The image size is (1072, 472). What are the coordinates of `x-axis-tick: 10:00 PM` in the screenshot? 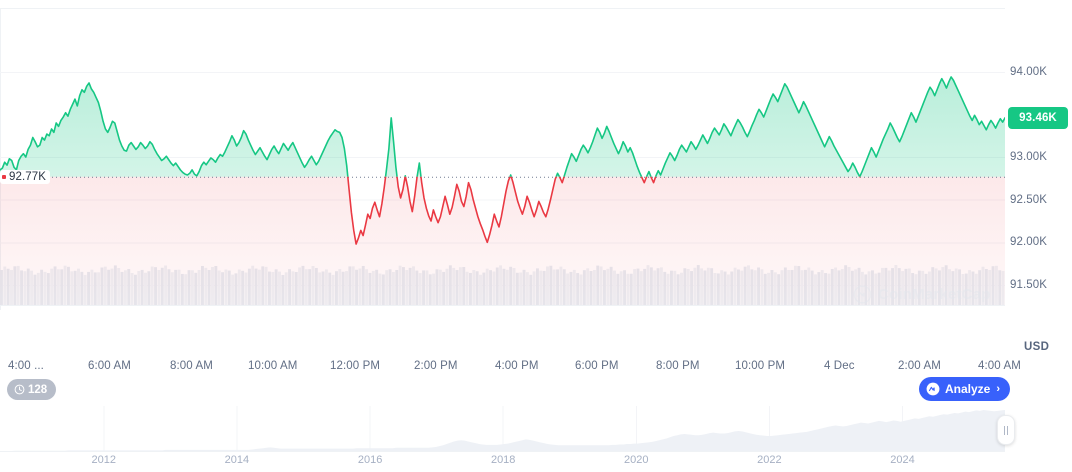 It's located at (760, 366).